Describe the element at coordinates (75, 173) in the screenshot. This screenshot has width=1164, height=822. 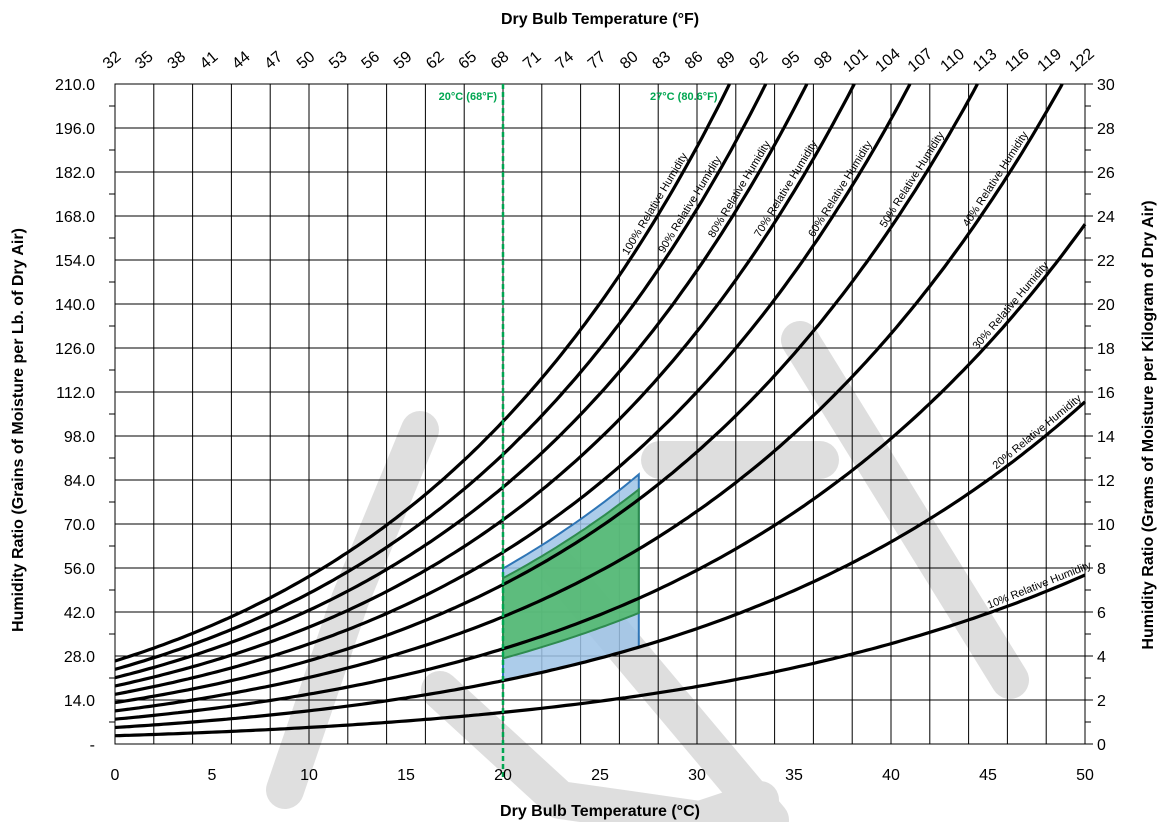
I see `y-tick-label: 182.0` at that location.